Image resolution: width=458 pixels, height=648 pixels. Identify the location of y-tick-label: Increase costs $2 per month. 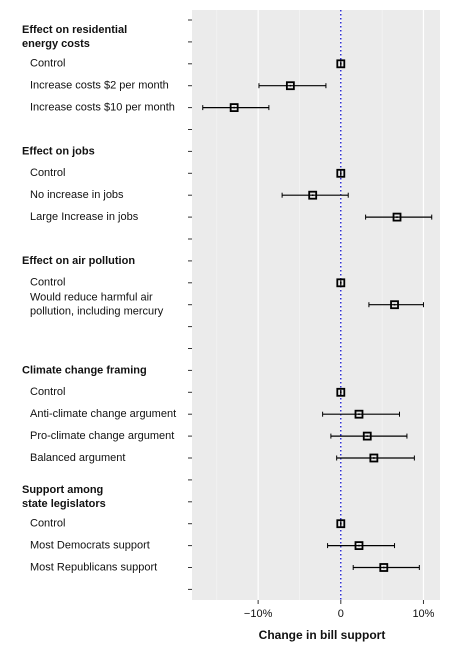
(99, 86).